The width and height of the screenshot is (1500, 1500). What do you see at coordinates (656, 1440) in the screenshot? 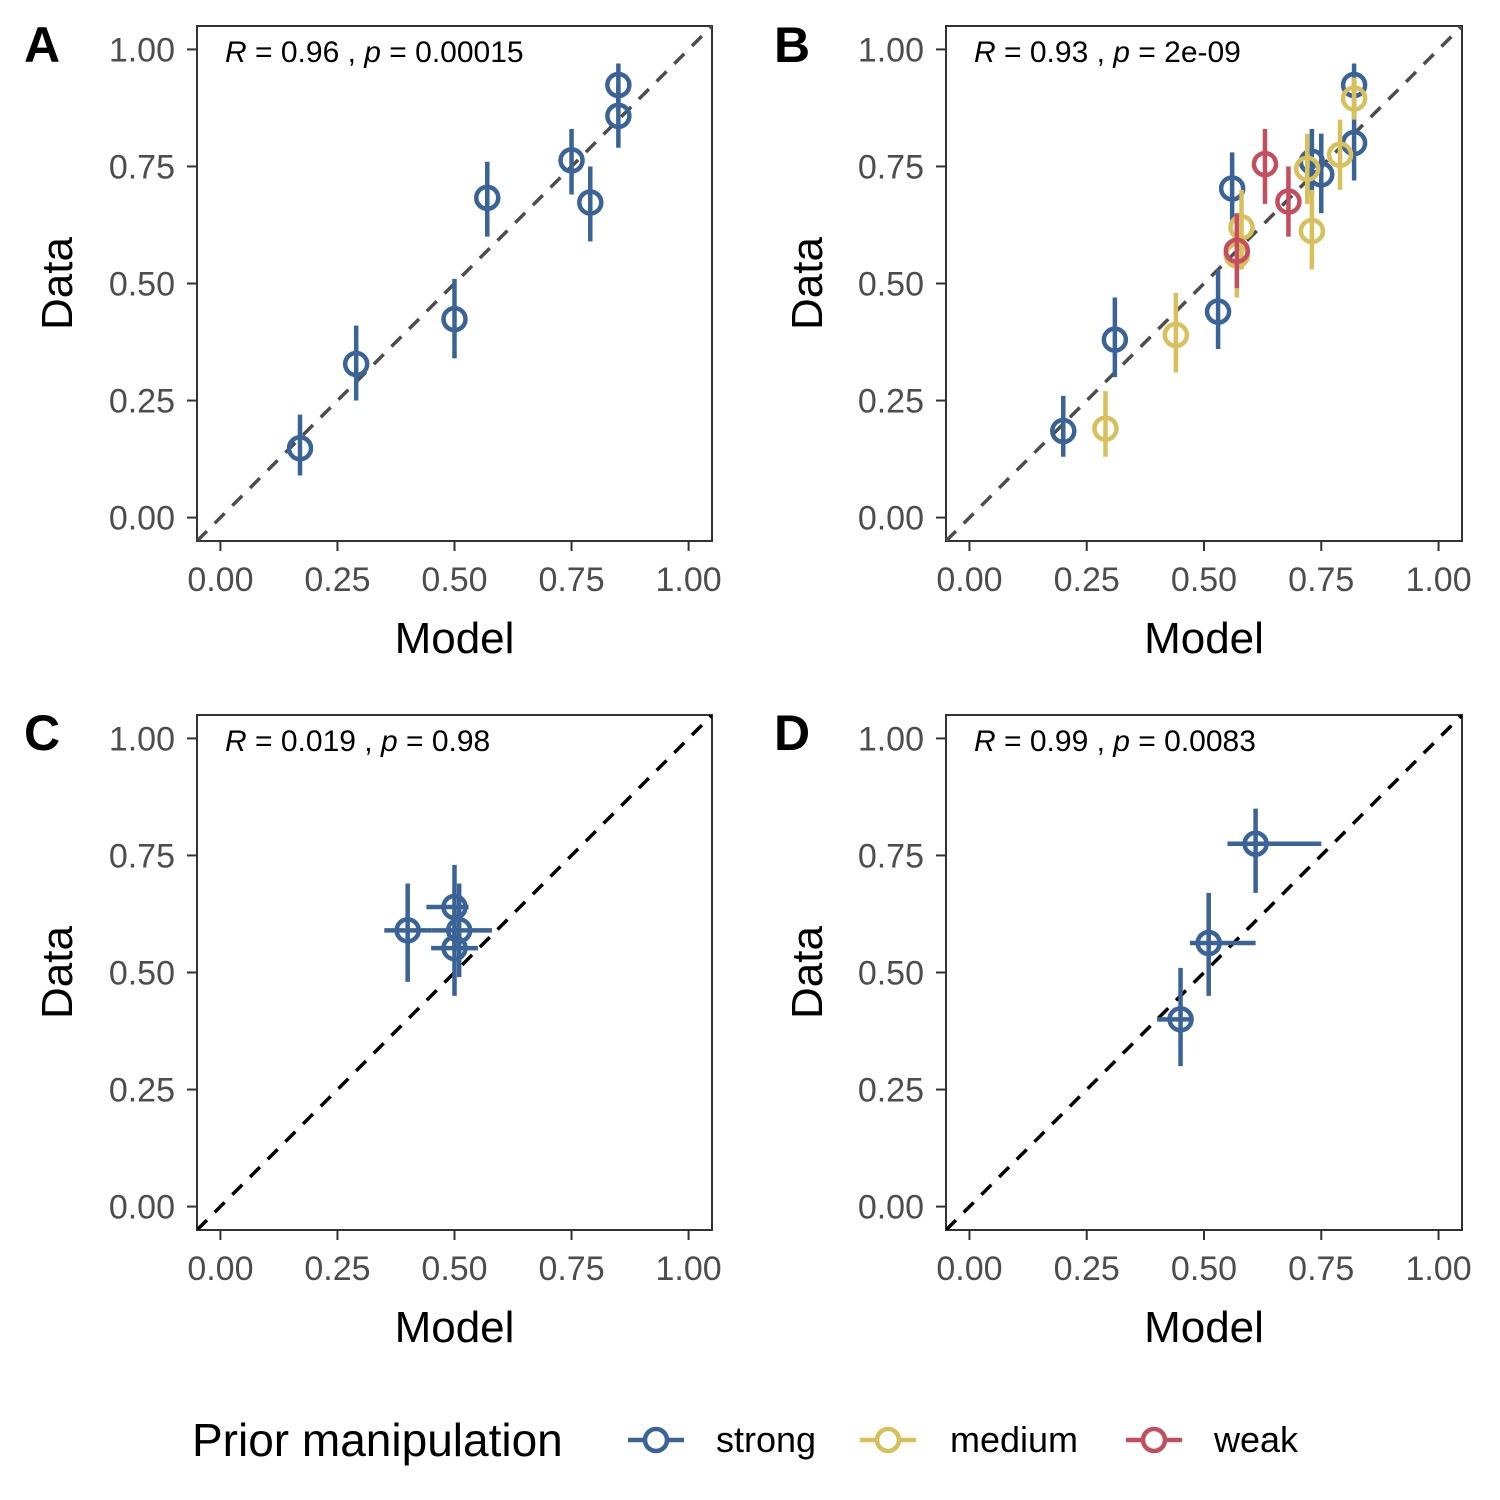
I see `legend-key-strong` at bounding box center [656, 1440].